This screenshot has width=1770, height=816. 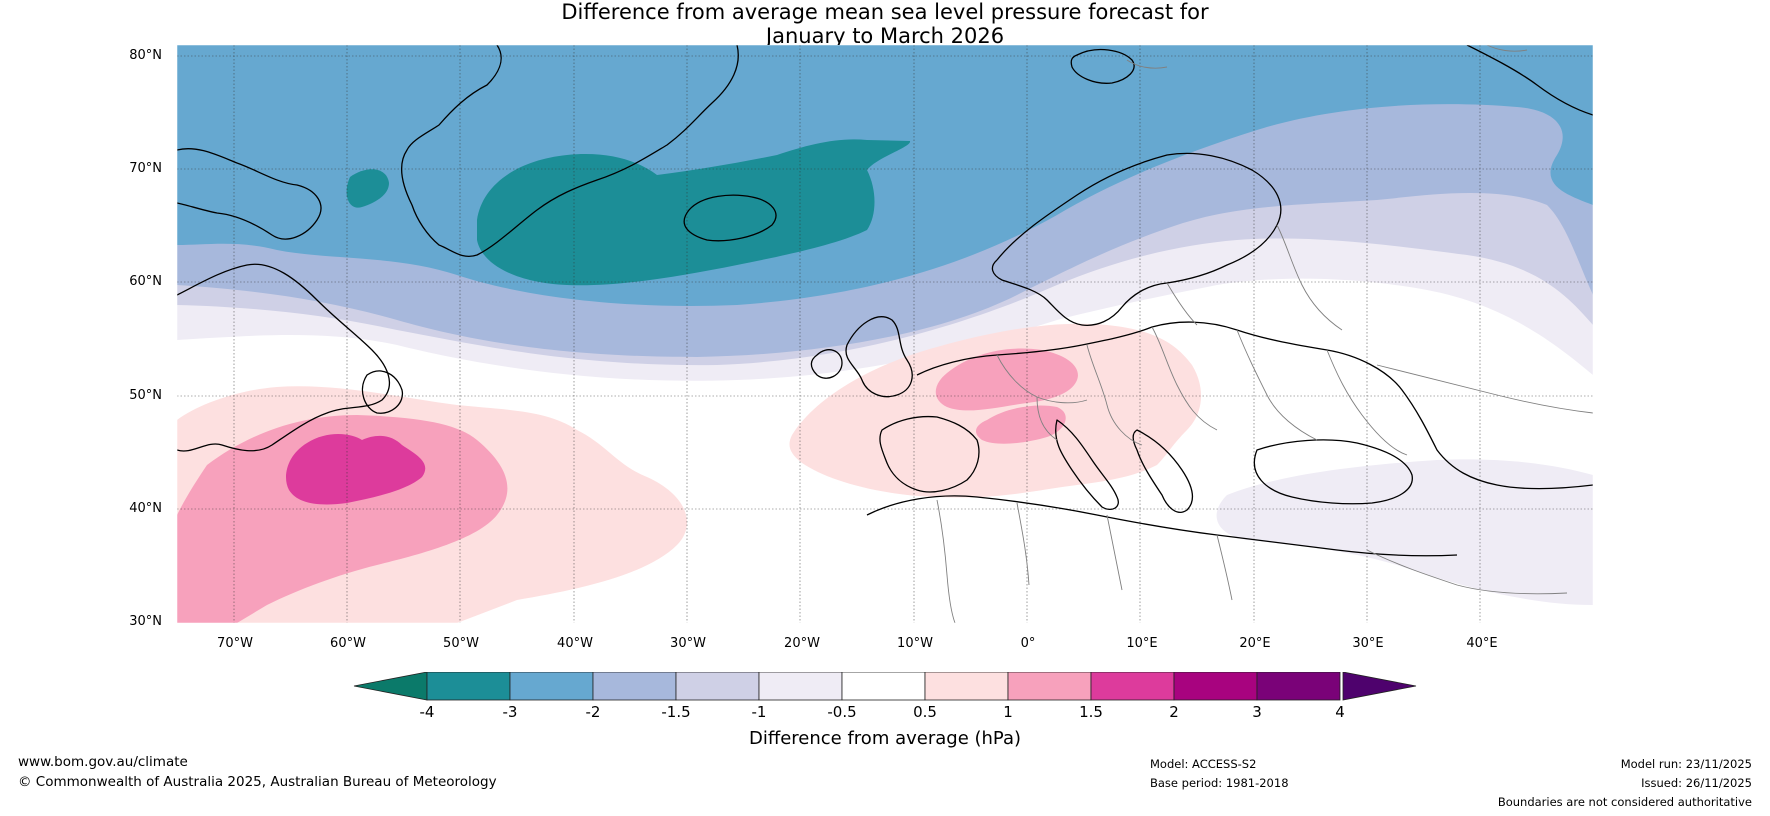 What do you see at coordinates (915, 643) in the screenshot?
I see `lon-label-10w: 10°W` at bounding box center [915, 643].